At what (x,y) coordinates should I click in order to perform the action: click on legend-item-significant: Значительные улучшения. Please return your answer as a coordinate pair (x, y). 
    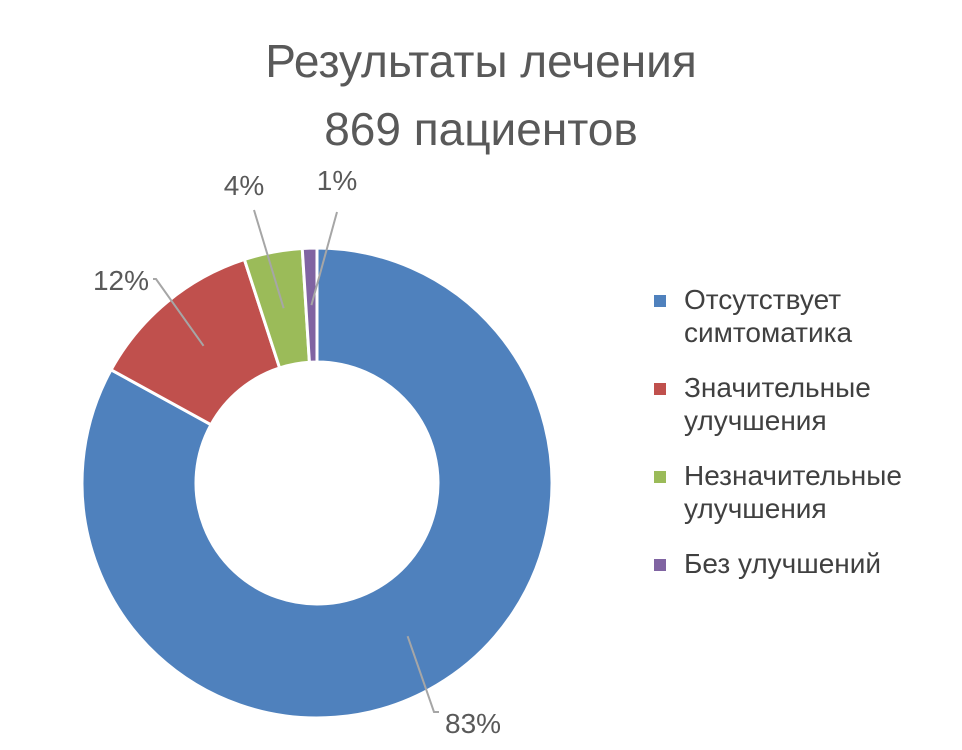
    Looking at the image, I should click on (804, 404).